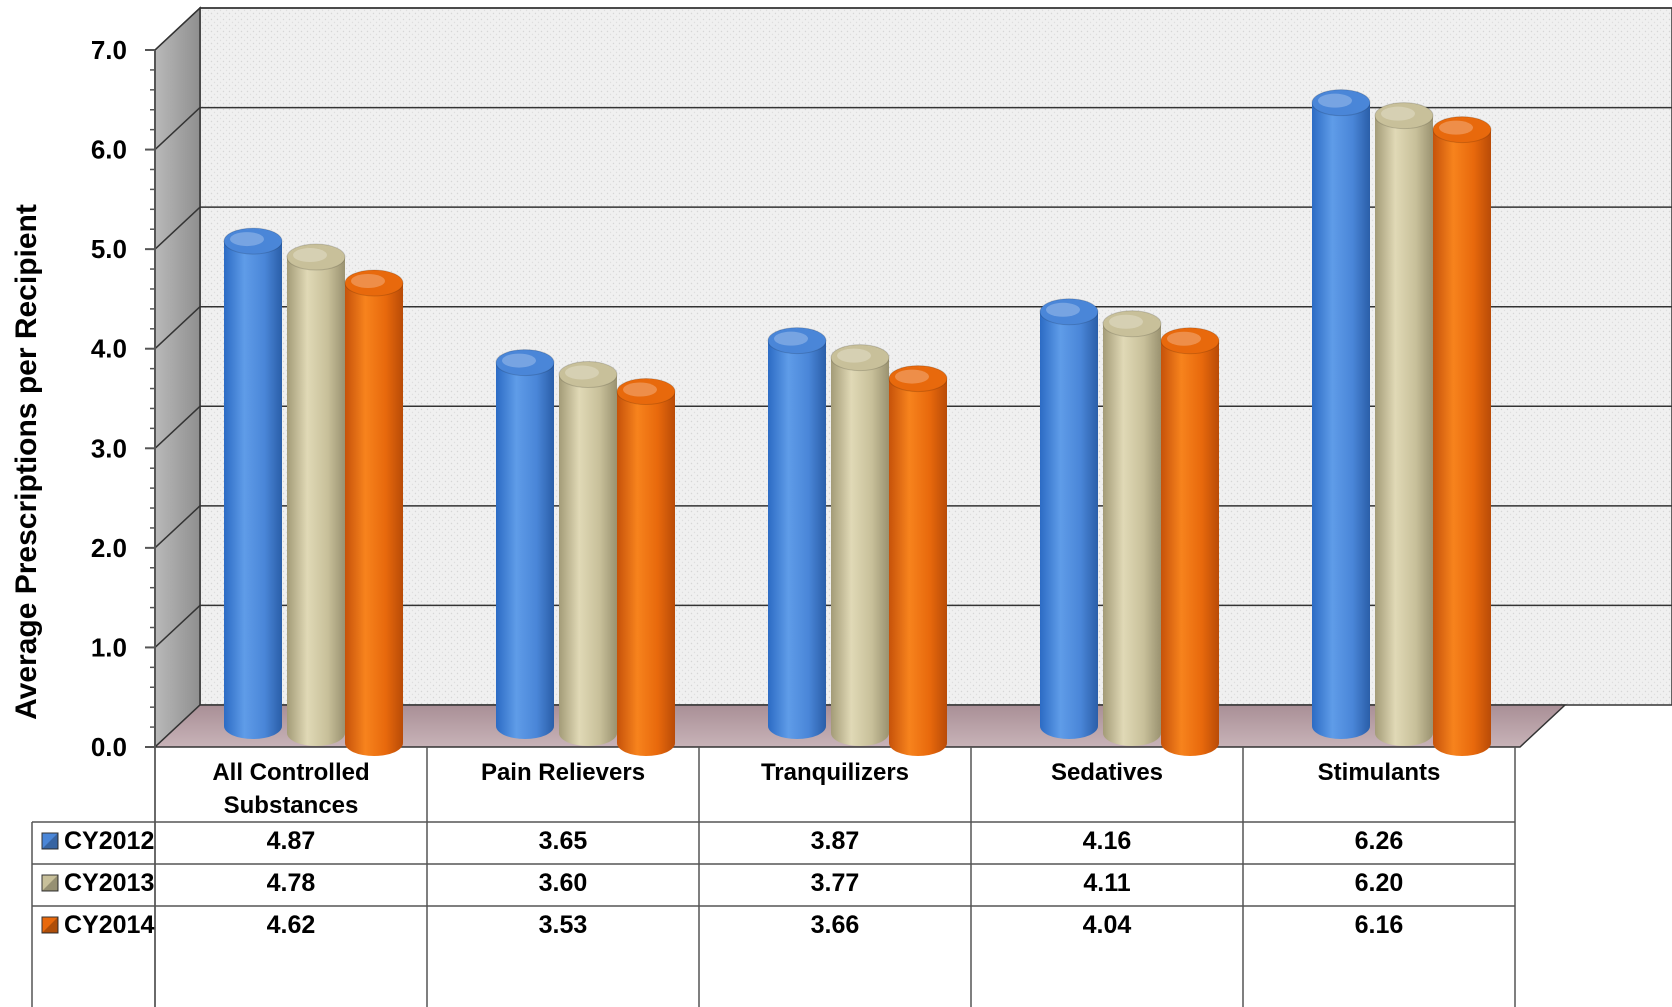  I want to click on y-tick-label: 5.0, so click(109, 249).